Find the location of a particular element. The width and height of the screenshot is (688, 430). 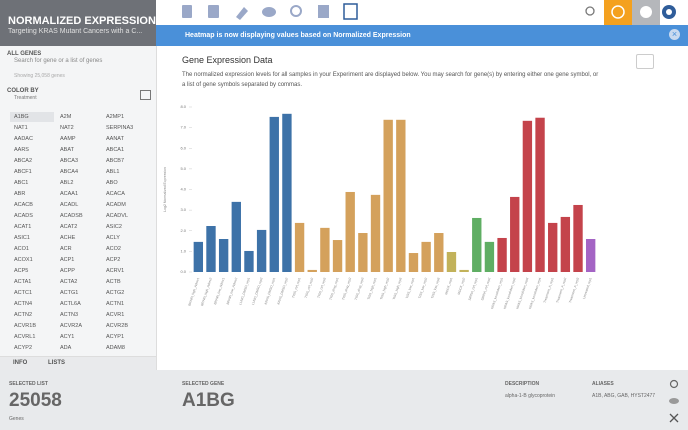

gene-item: ACVR1 is located at coordinates (115, 315).